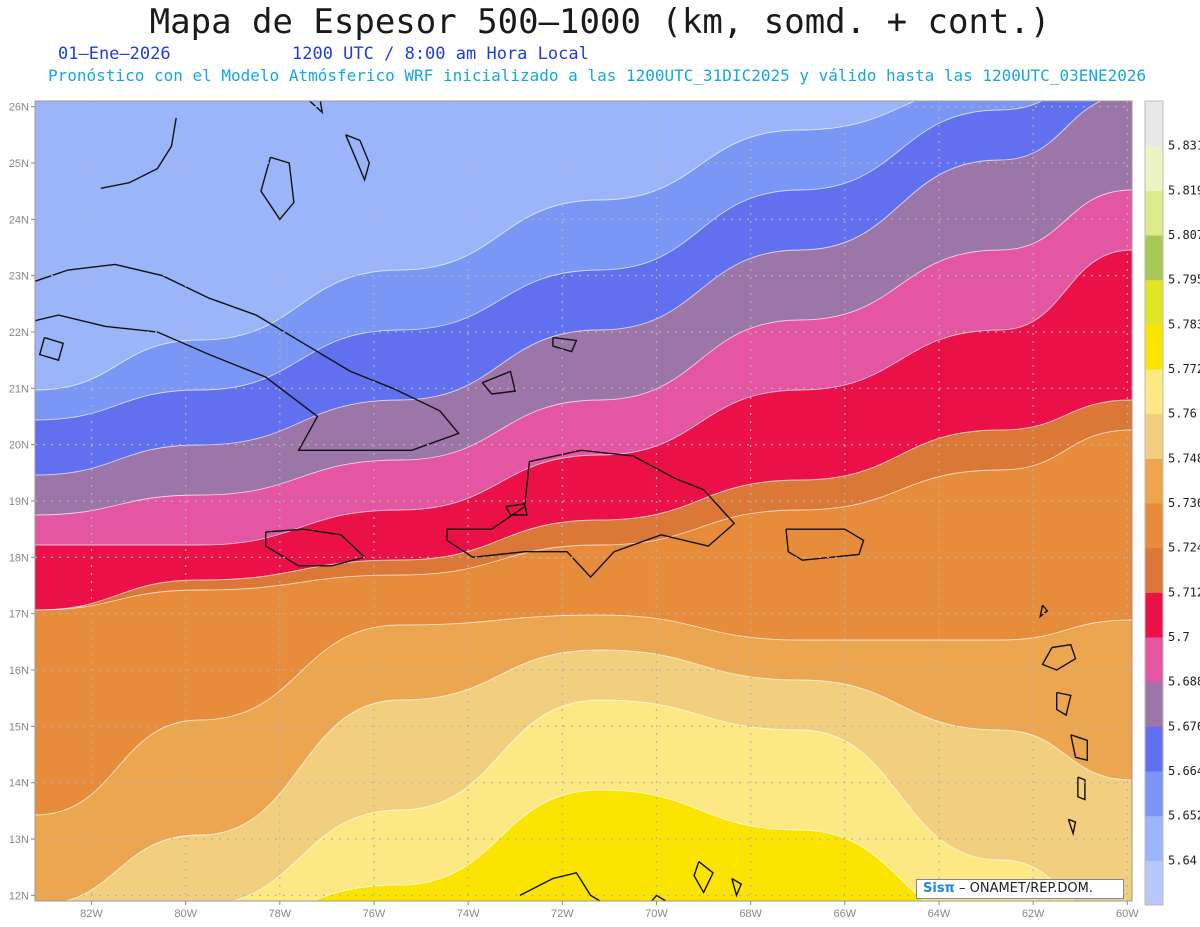  What do you see at coordinates (114, 54) in the screenshot?
I see `valid-date: 01–Ene–2026` at bounding box center [114, 54].